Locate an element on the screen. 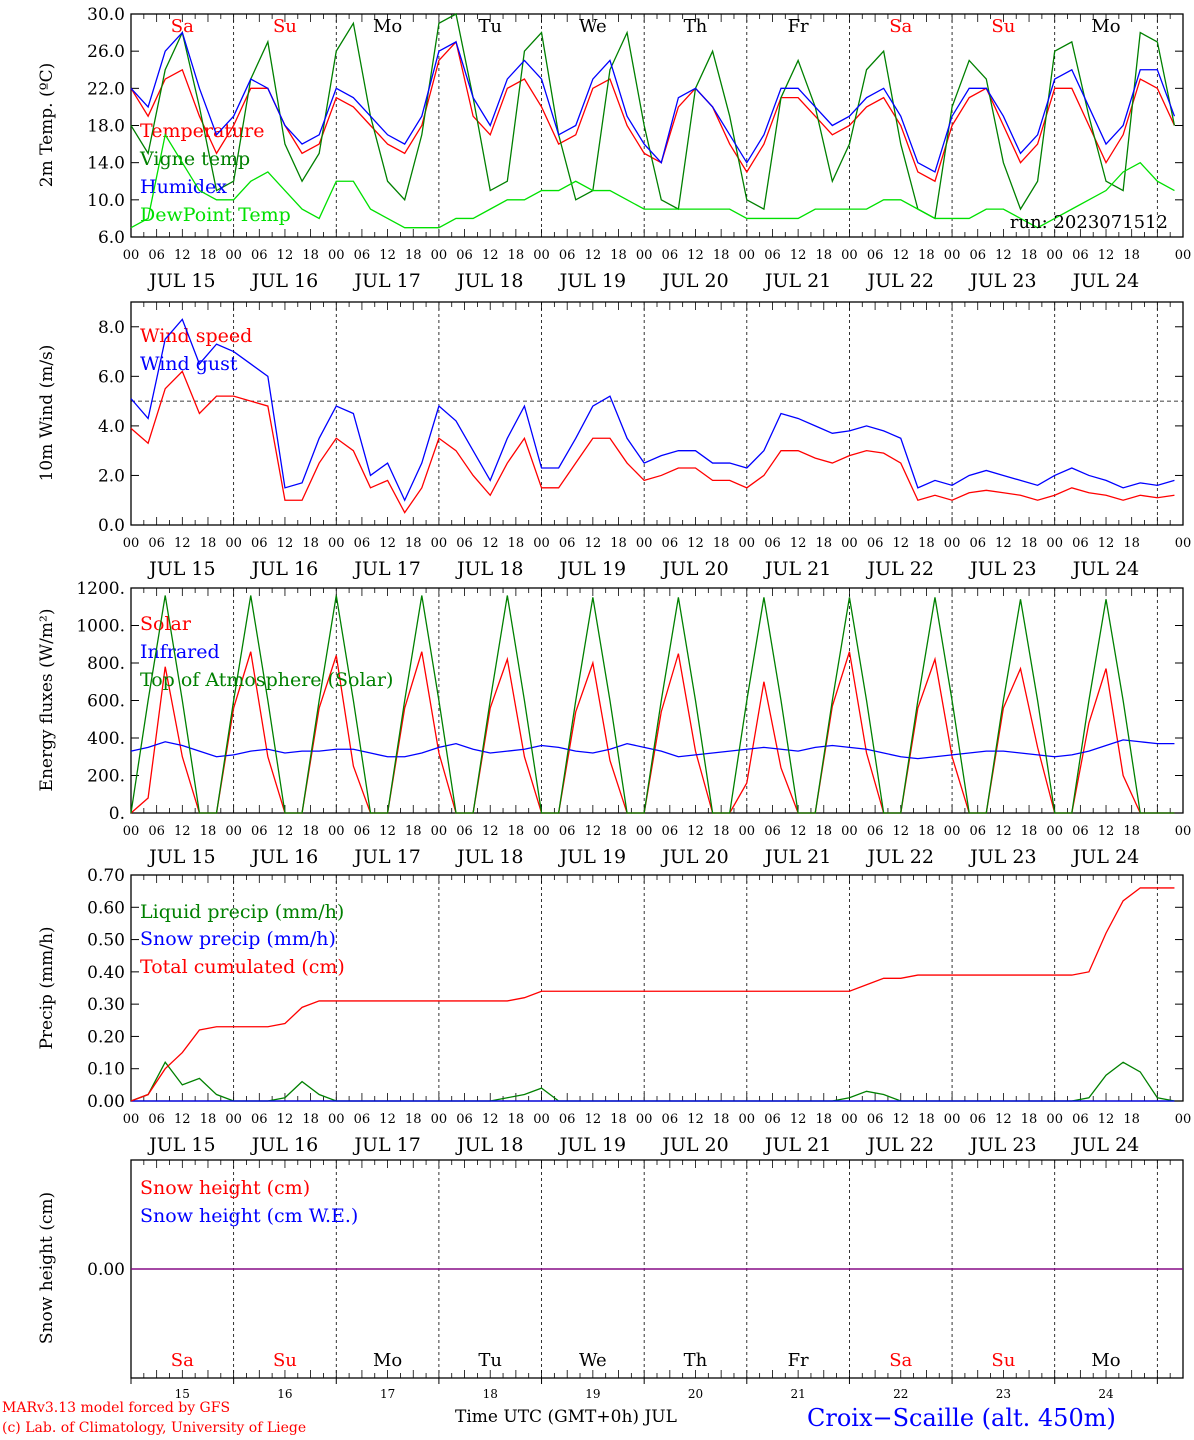 The height and width of the screenshot is (1440, 1194). day-name: We is located at coordinates (593, 26).